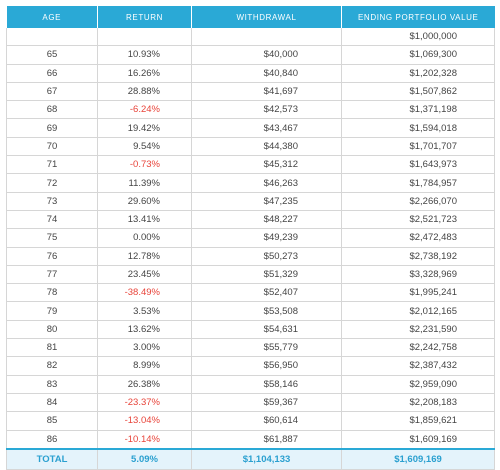  Describe the element at coordinates (418, 458) in the screenshot. I see `total-ending-value: $1,609,169` at that location.